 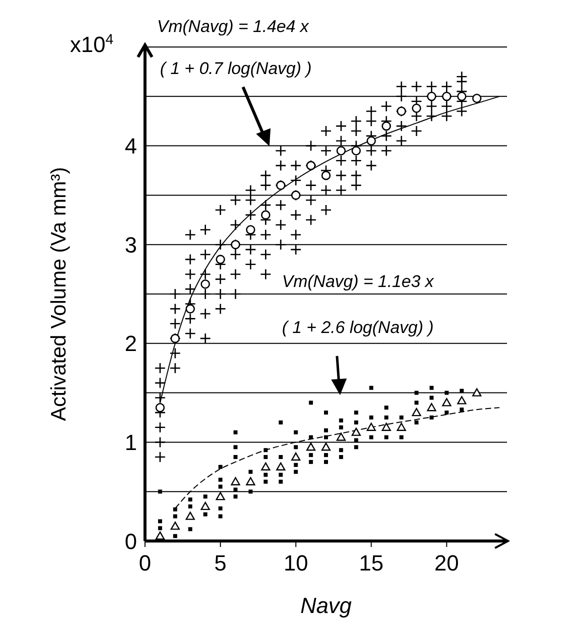 I want to click on y-tick-label: 4, so click(x=130, y=146).